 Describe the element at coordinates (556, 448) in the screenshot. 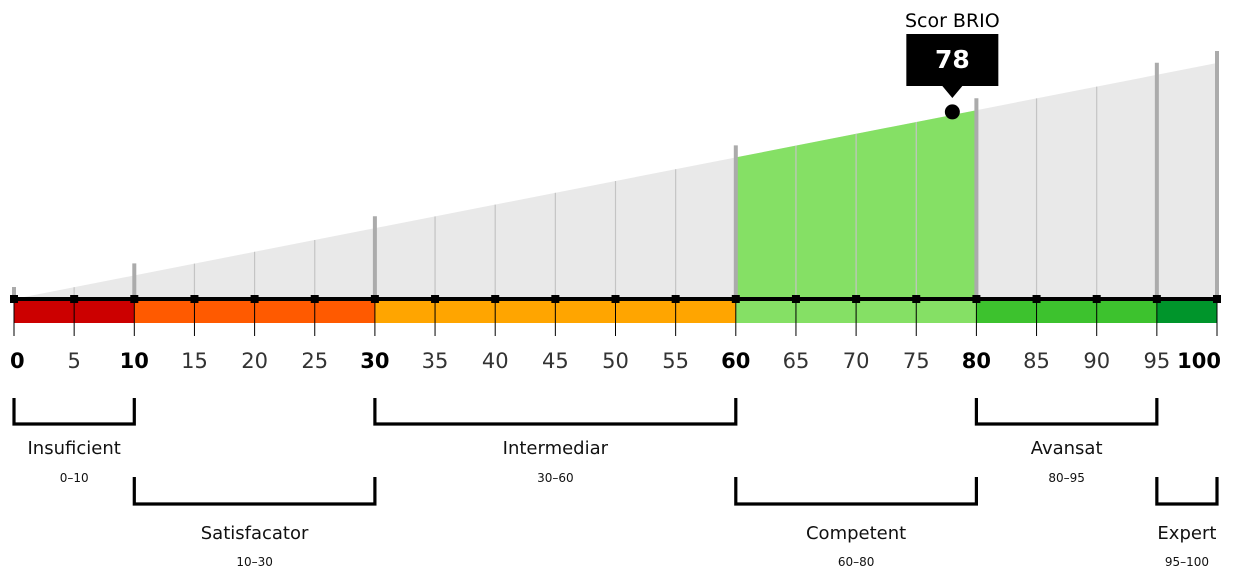

I see `band-name-intermediar: Intermediar` at that location.